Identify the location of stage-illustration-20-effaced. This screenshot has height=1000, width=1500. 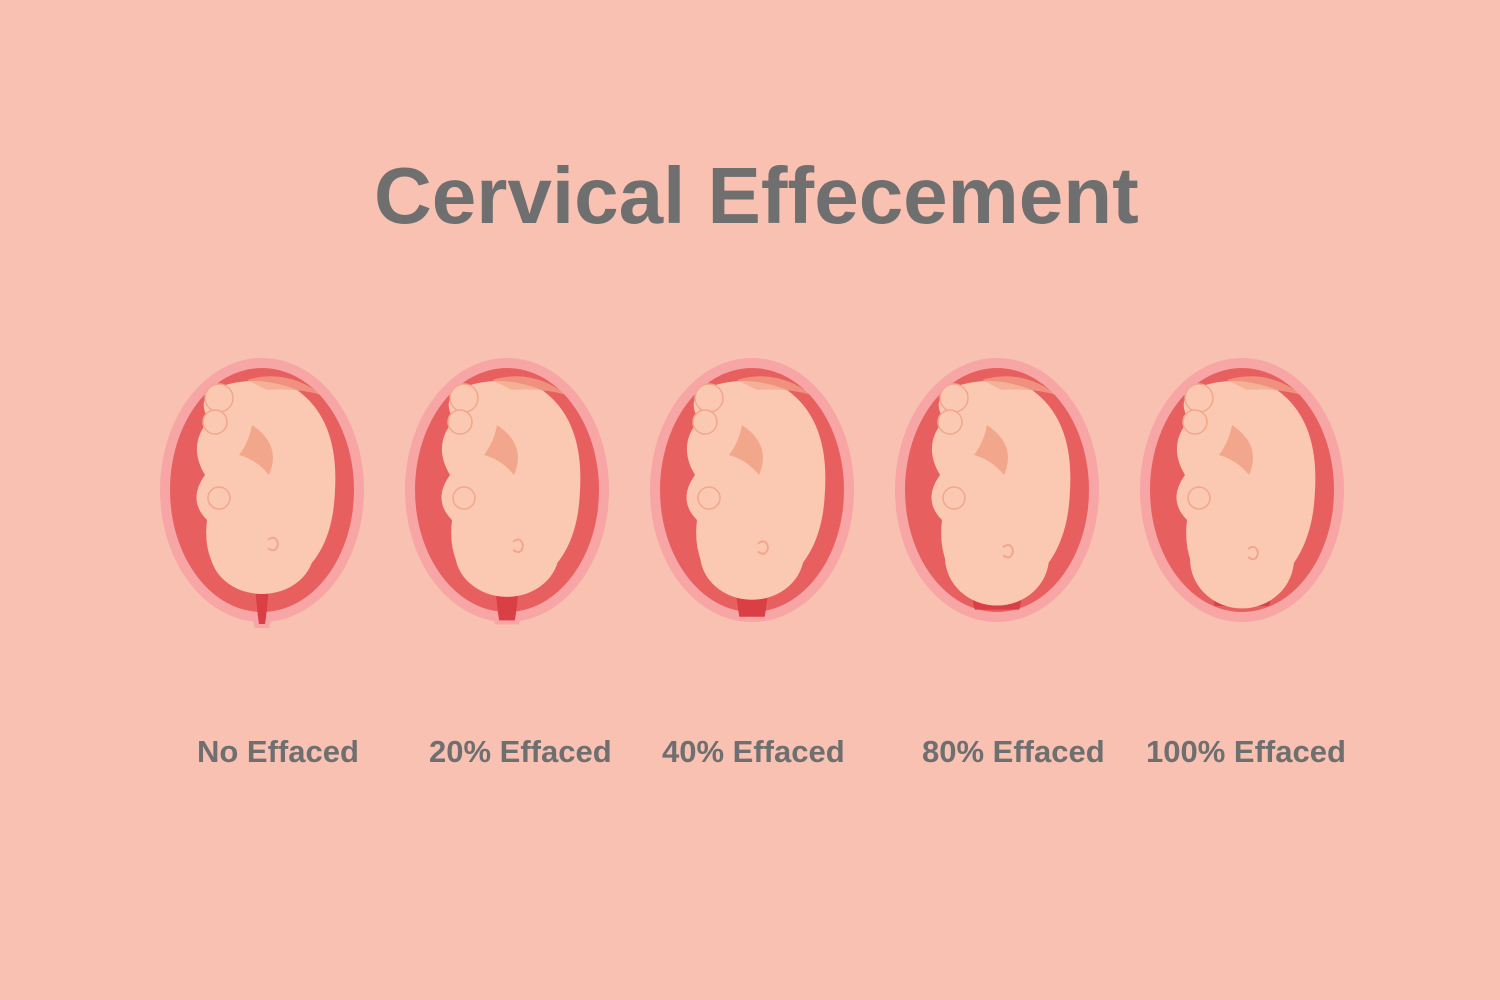
(507, 502).